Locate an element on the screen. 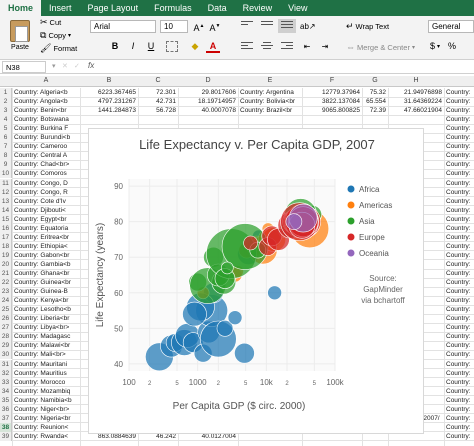 Image resolution: width=474 pixels, height=446 pixels. row-header: 29 is located at coordinates (6, 346).